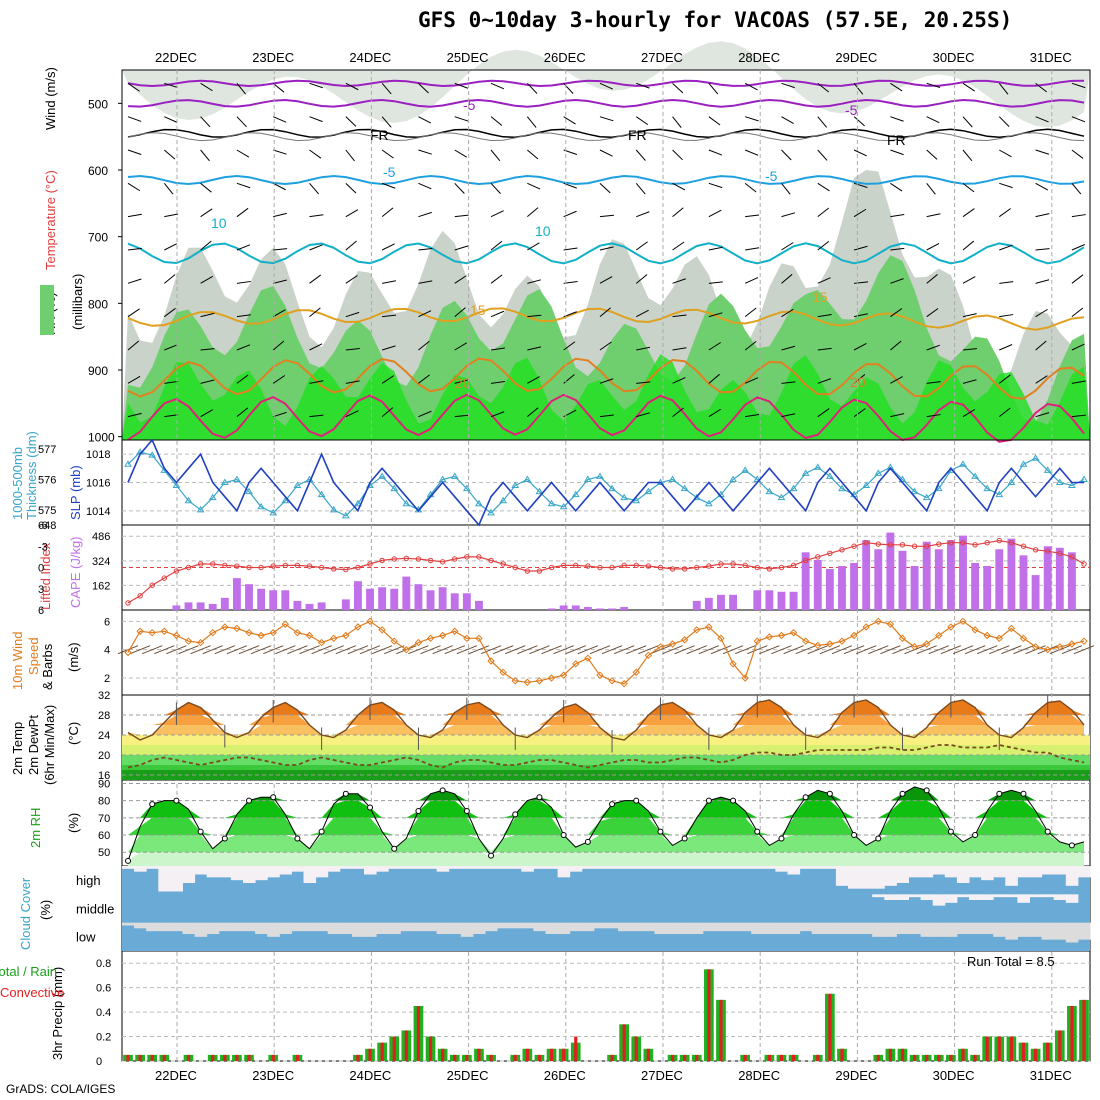  What do you see at coordinates (101, 438) in the screenshot?
I see `upper-y-tick: 1000` at bounding box center [101, 438].